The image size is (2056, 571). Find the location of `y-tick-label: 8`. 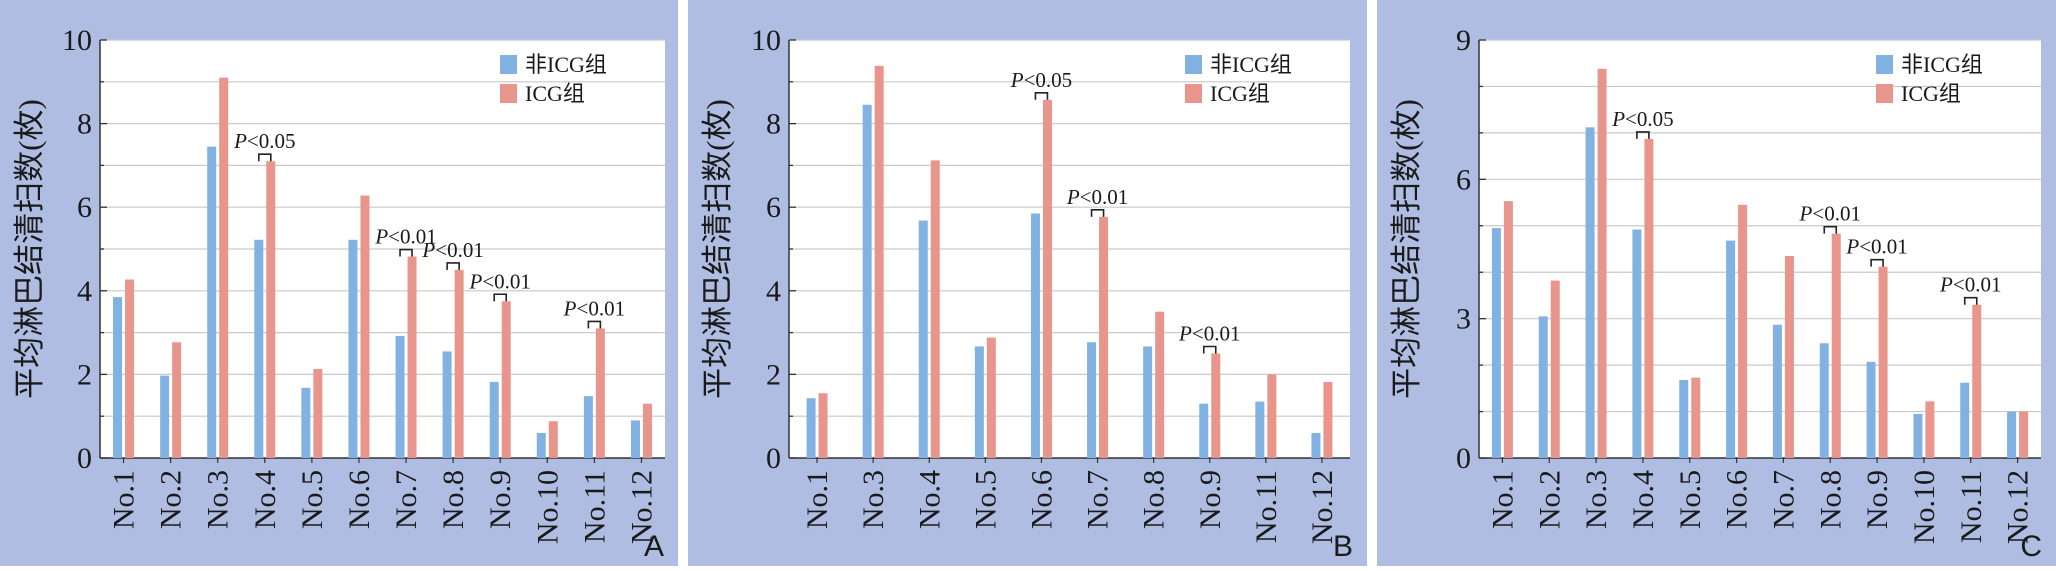

y-tick-label: 8 is located at coordinates (773, 124).